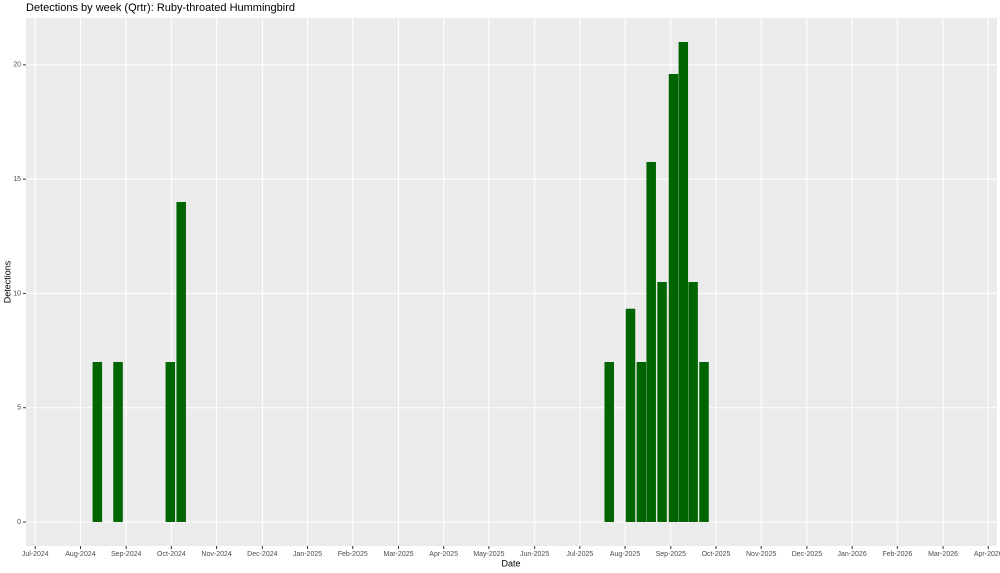 This screenshot has width=1000, height=573. I want to click on y-axis-label: Detections, so click(7, 281).